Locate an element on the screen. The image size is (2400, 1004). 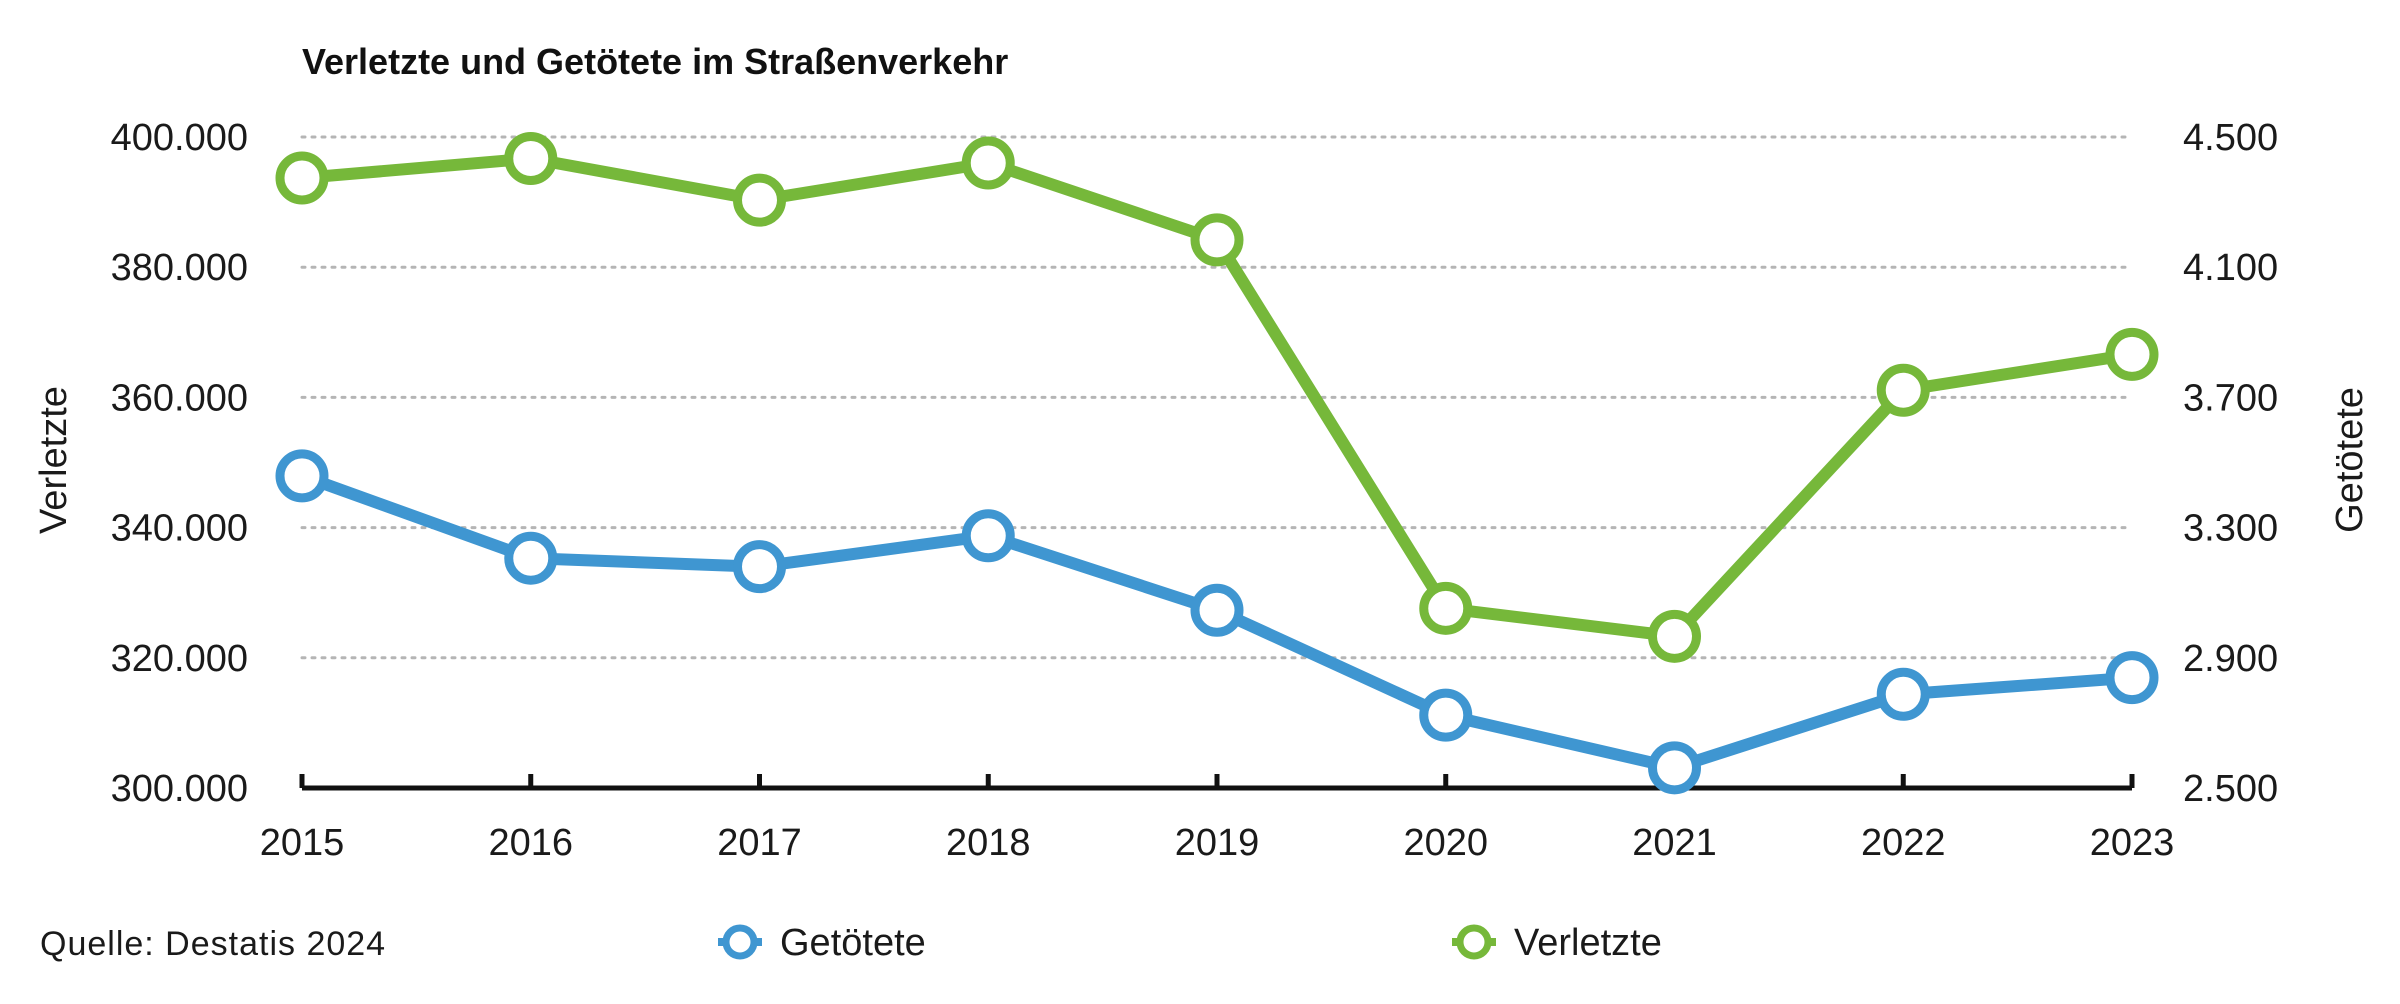
right-tick-label: 2.900 is located at coordinates (2230, 659).